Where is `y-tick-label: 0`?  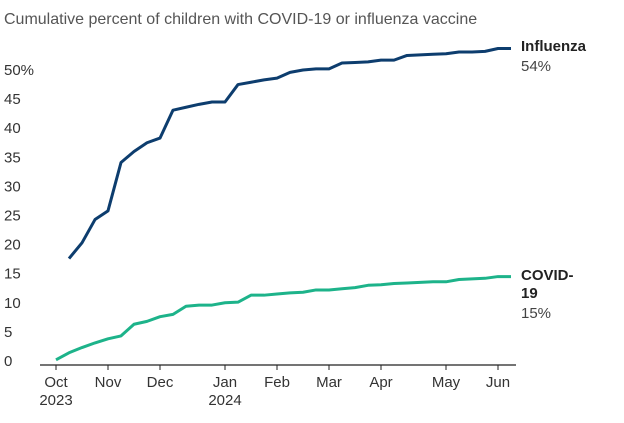 y-tick-label: 0 is located at coordinates (8, 361).